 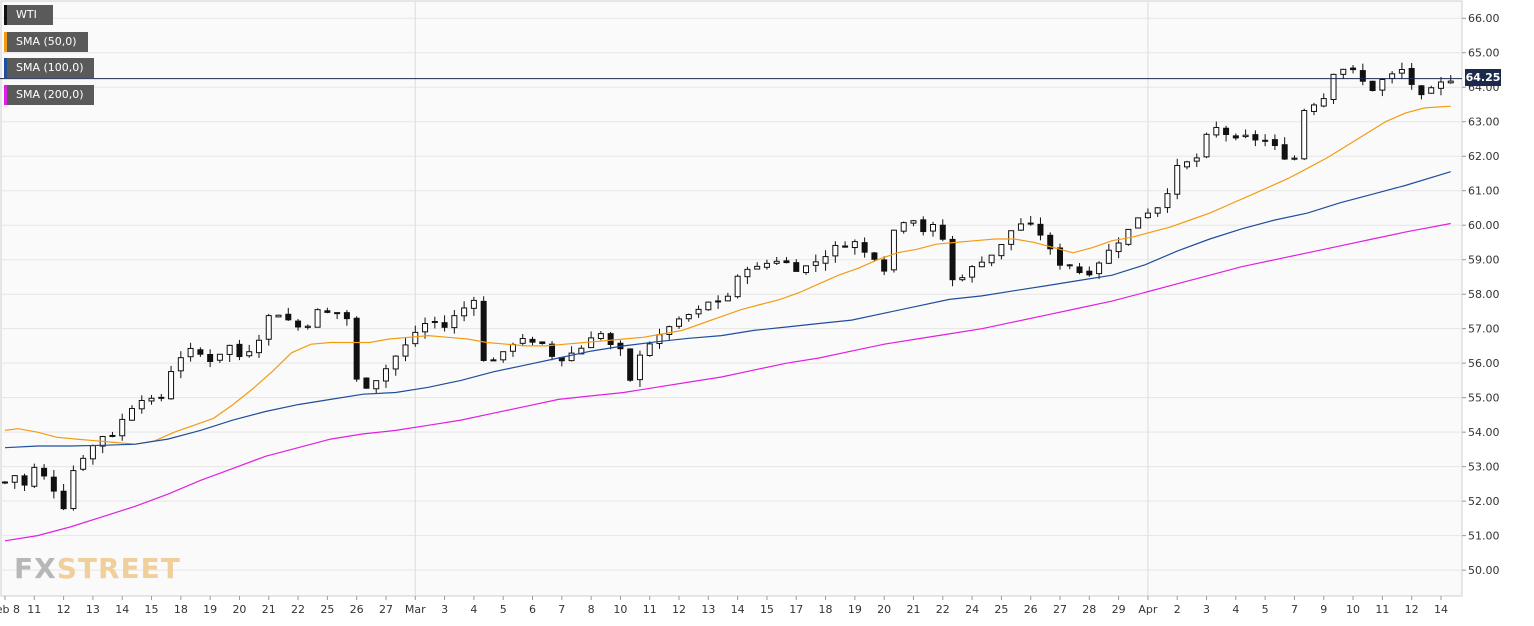 I want to click on logo-street: STREET, so click(x=118, y=568).